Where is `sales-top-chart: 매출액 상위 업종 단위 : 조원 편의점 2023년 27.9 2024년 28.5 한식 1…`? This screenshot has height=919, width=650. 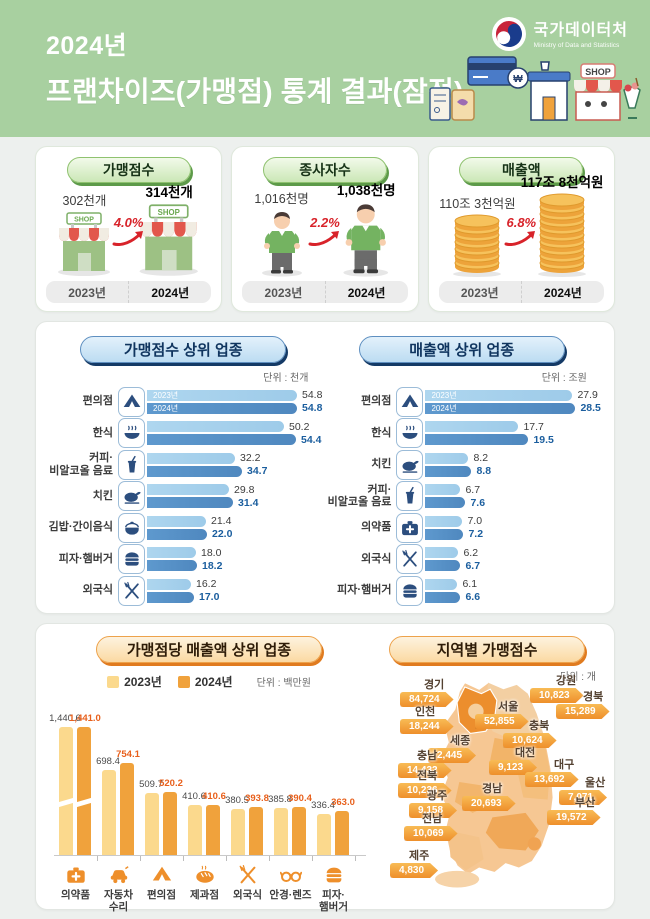
sales-top-chart: 매출액 상위 업종 단위 : 조원 편의점 2023년 27.9 2024년 28.5 한식 1… is located at coordinates (461, 473).